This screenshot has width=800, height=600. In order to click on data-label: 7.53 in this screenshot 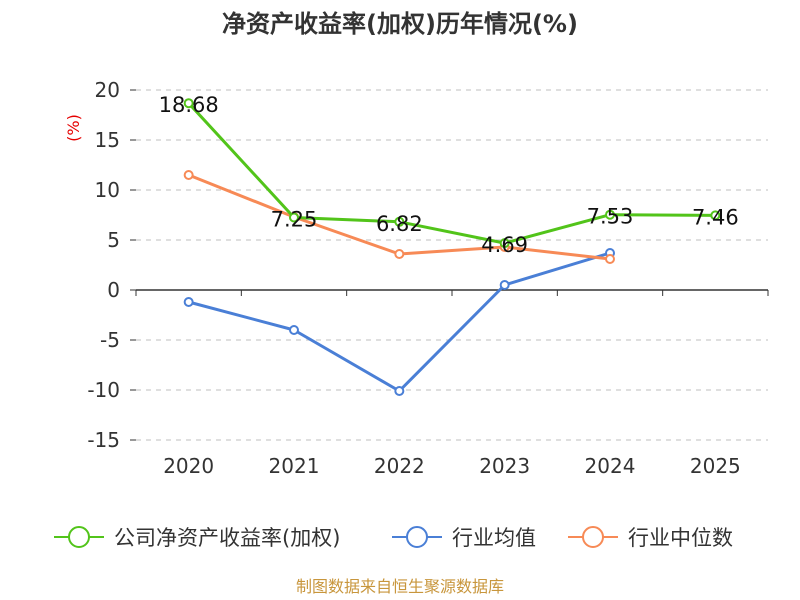, I will do `click(610, 217)`.